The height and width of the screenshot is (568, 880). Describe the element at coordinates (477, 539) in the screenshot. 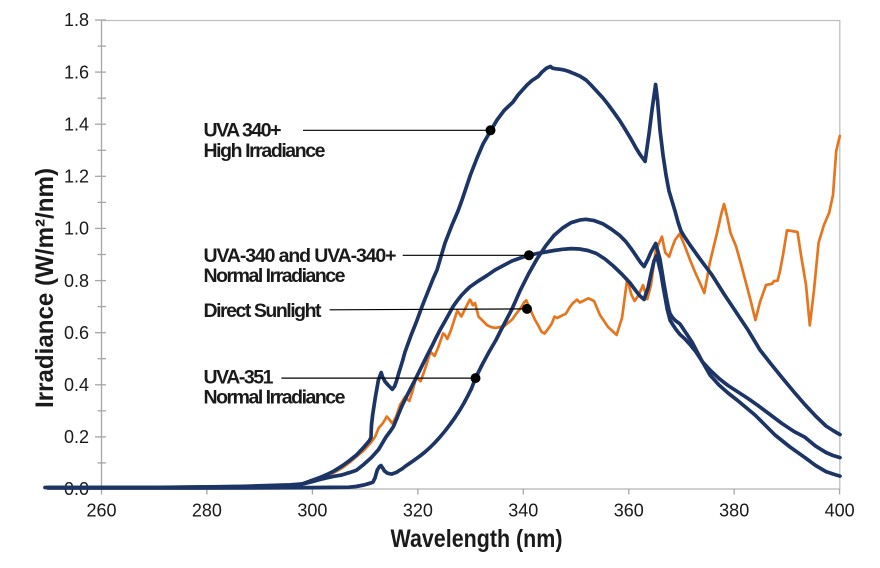

I see `svg-text: Wavelength (nm)` at that location.